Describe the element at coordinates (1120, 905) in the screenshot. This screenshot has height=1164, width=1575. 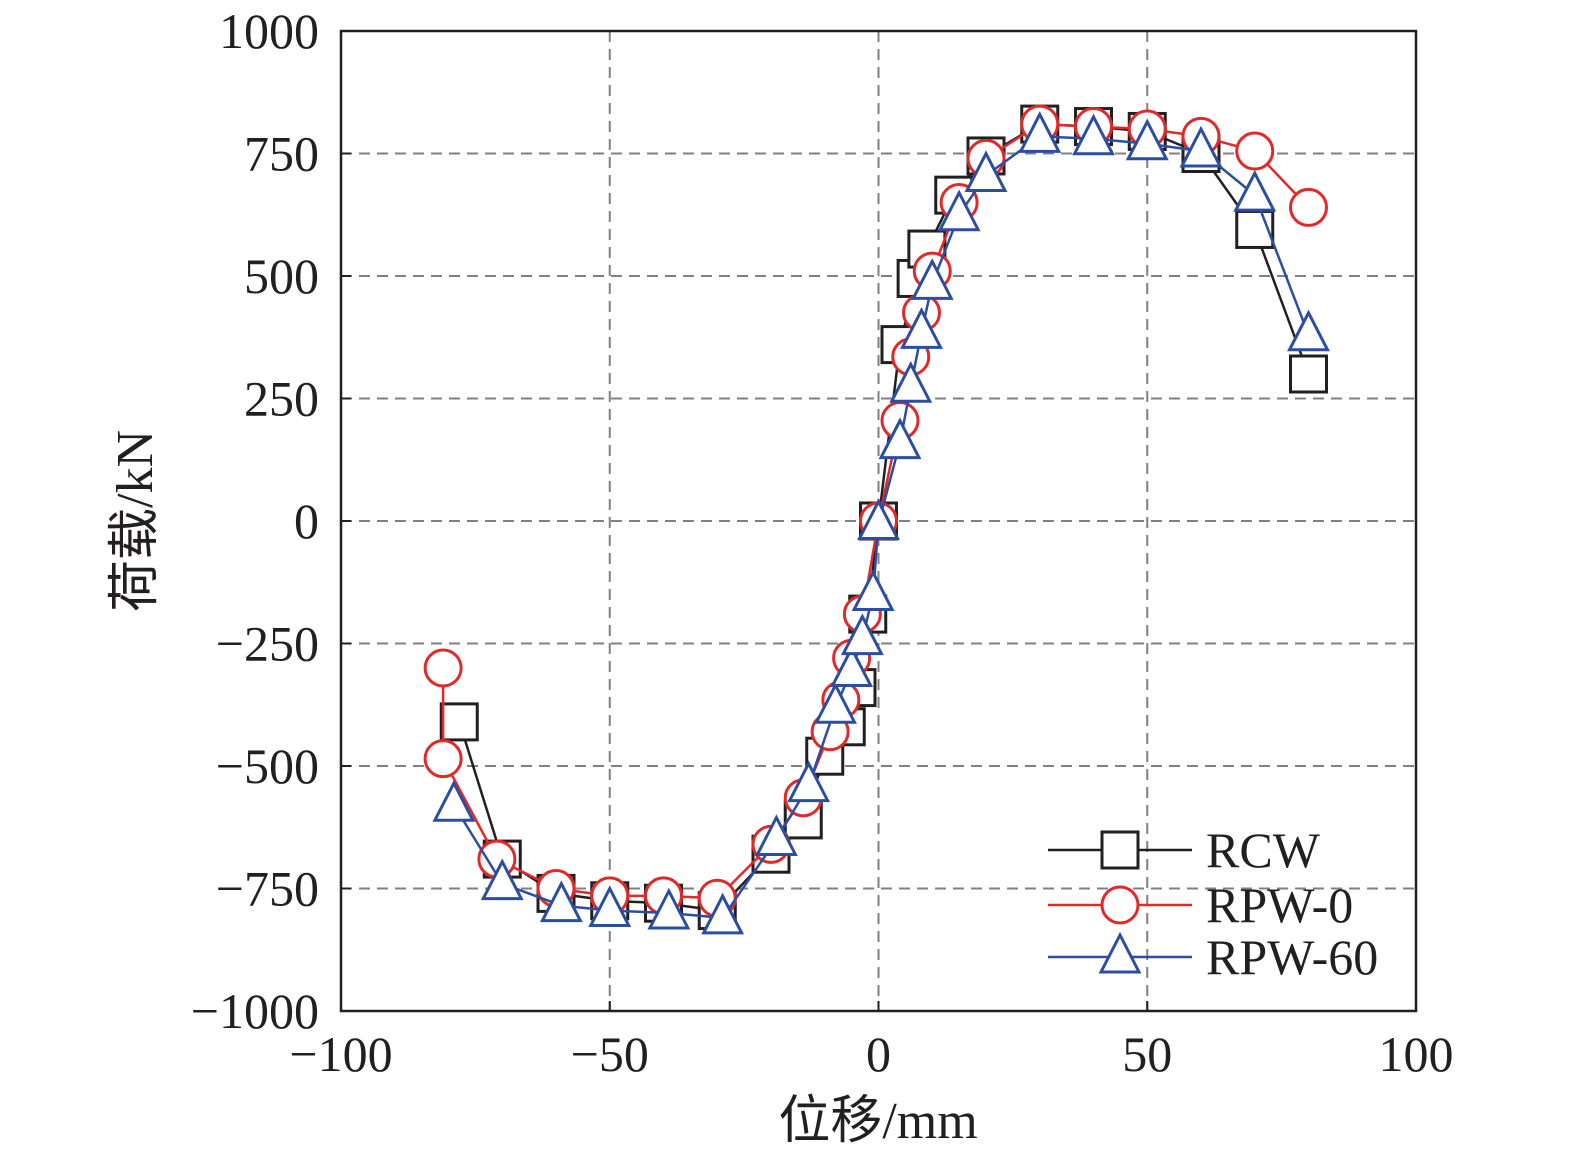
I see `legend-marker-circle` at that location.